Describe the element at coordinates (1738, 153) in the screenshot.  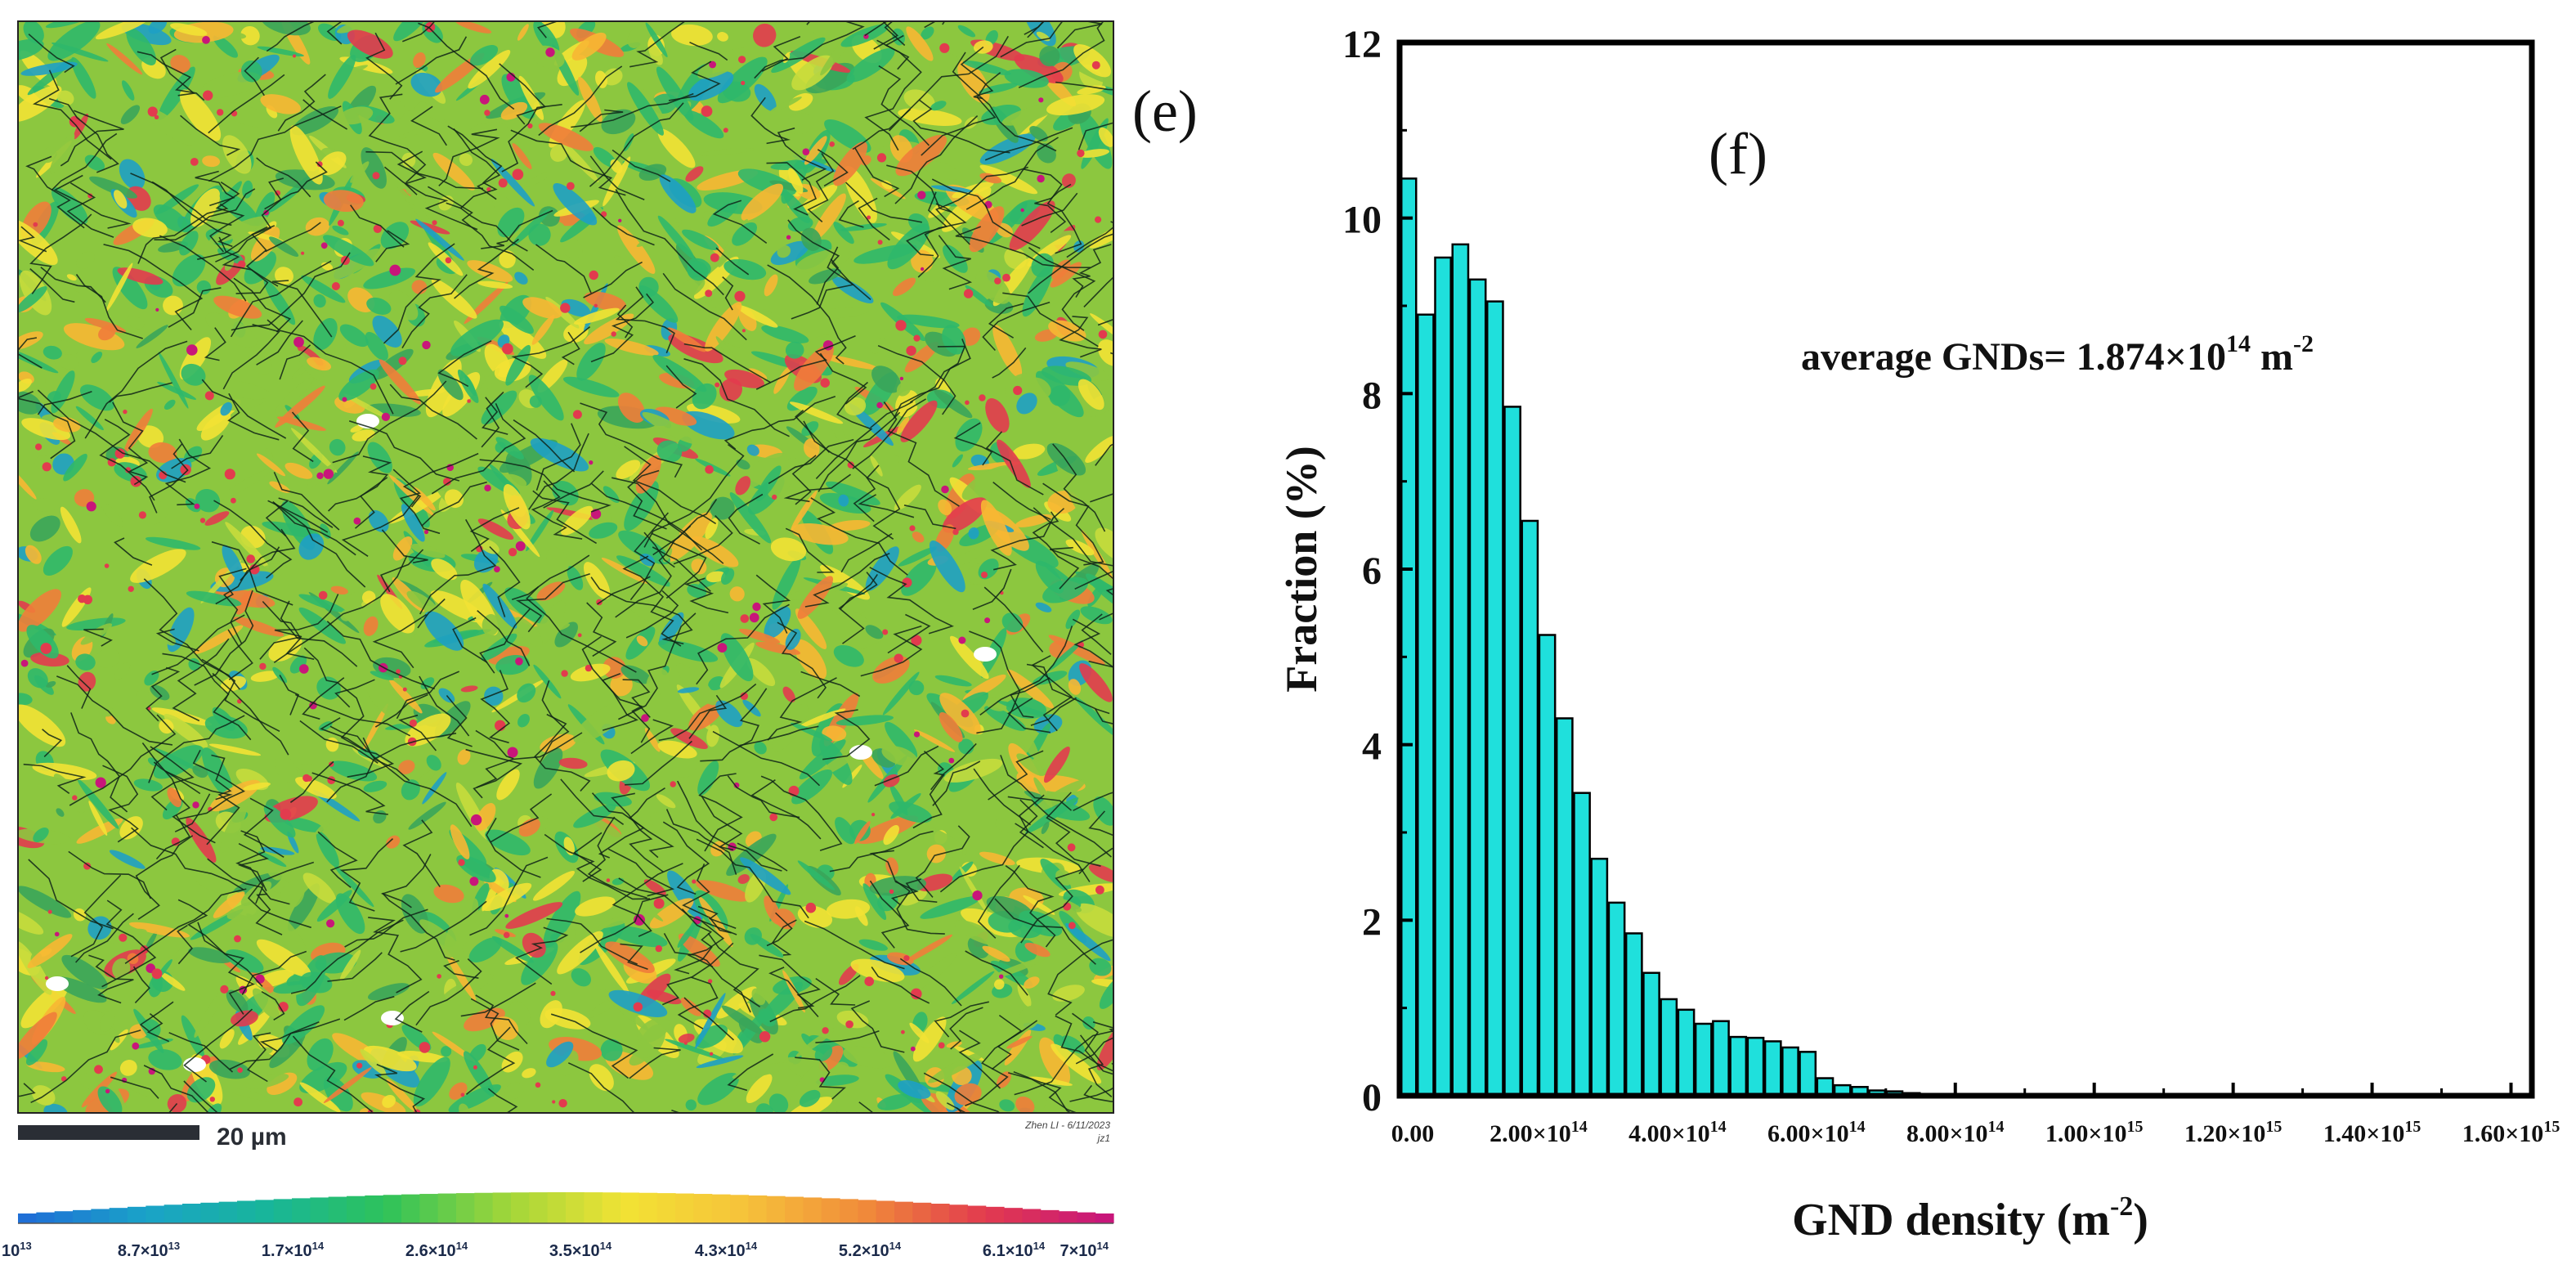
I see `panel-f-label: (f)` at that location.